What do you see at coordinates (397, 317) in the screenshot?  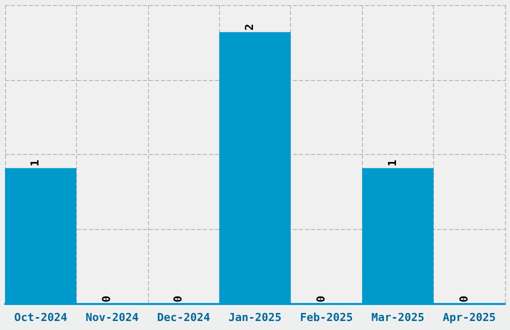 I see `x-tick-label: Mar-2025` at bounding box center [397, 317].